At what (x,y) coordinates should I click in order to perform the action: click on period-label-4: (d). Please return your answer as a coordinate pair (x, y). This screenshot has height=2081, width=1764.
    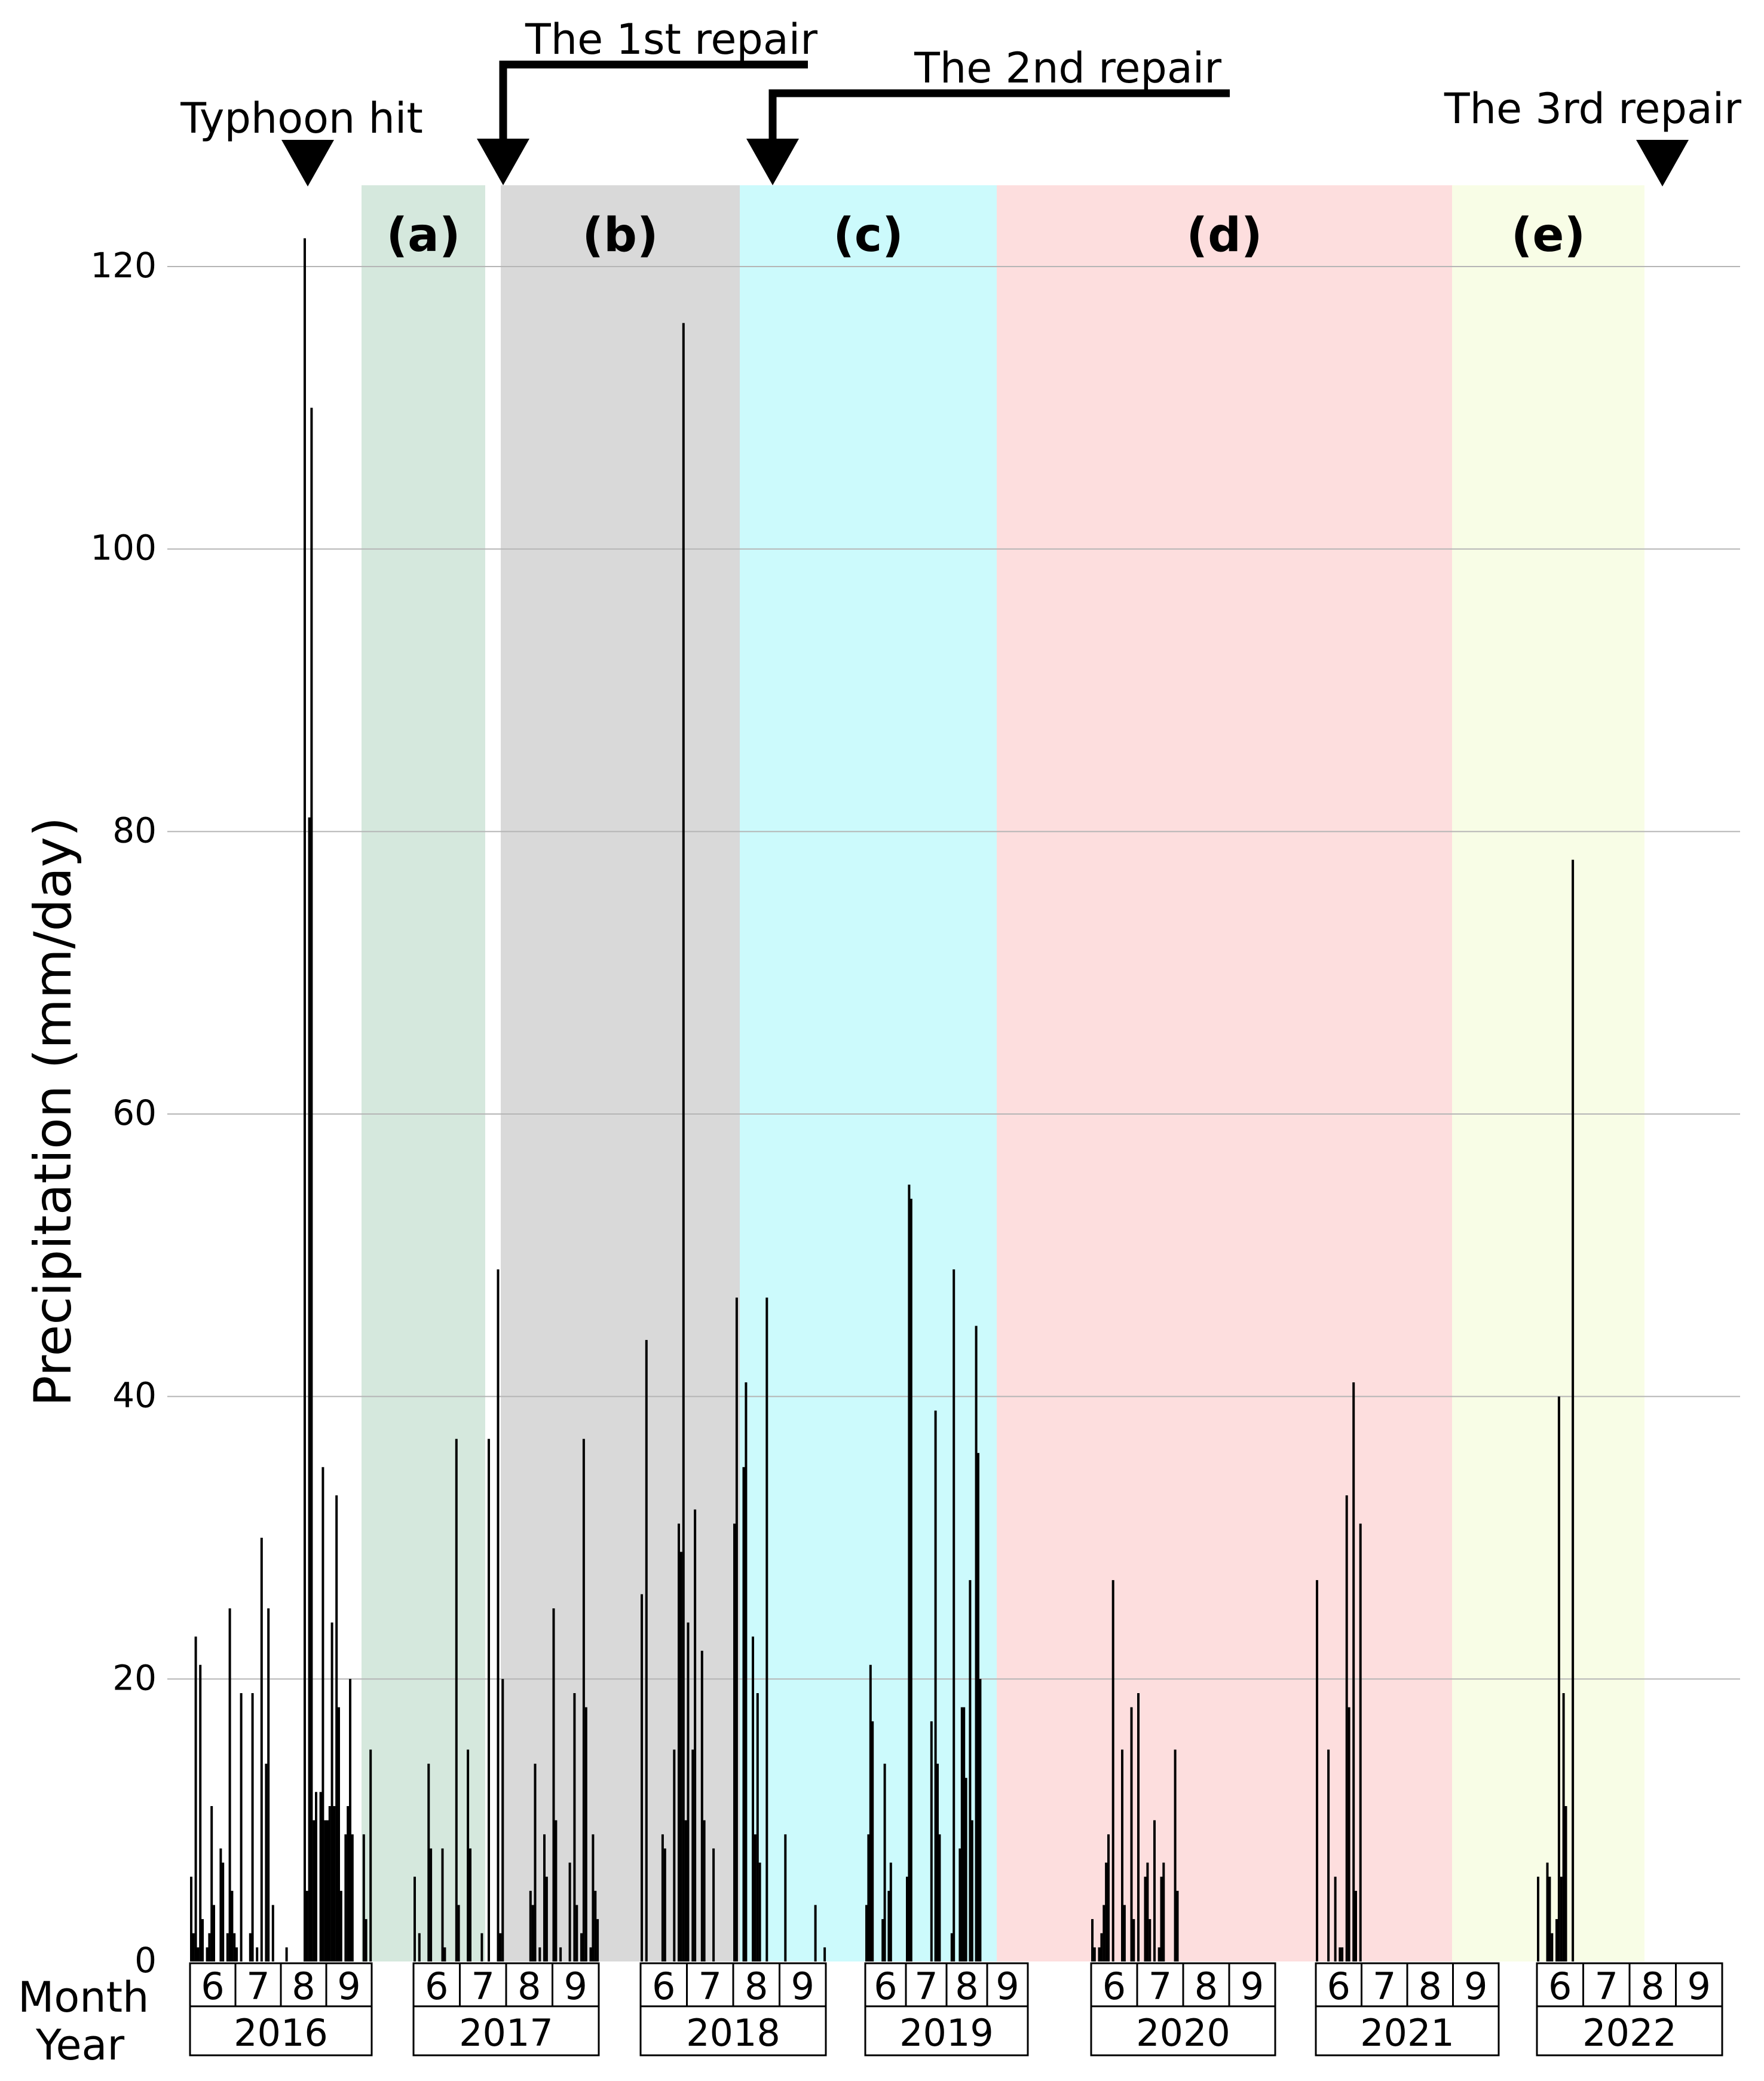
    Looking at the image, I should click on (1224, 235).